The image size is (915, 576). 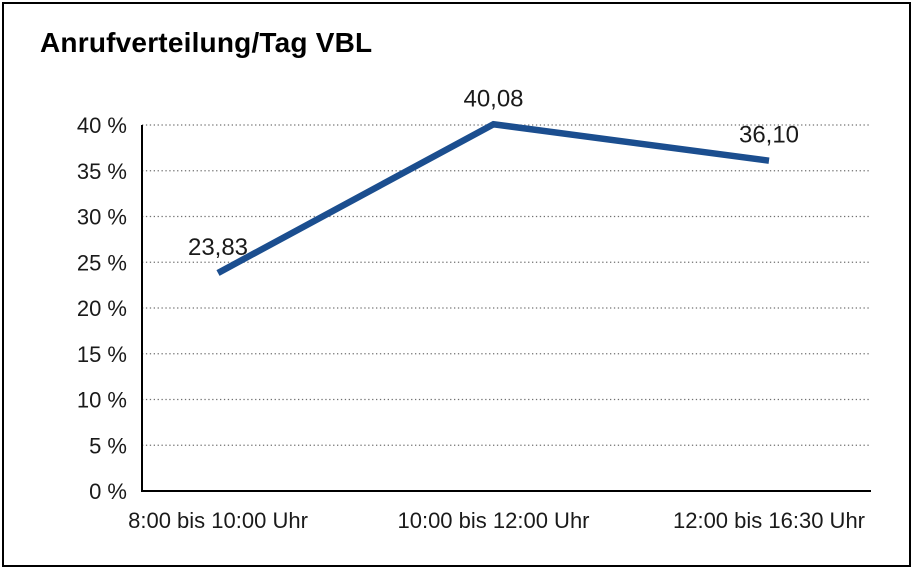 I want to click on x-axis-category-label: 8:00 bis 10:00 Uhr, so click(x=218, y=520).